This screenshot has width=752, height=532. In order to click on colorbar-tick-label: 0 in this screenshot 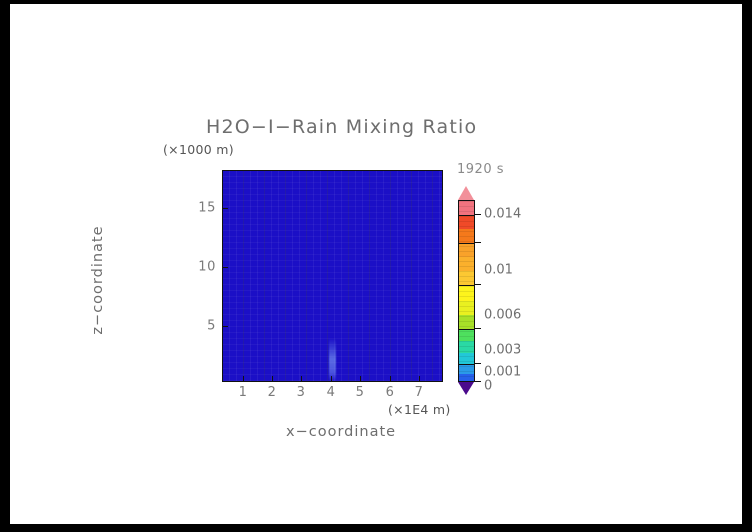, I will do `click(488, 386)`.